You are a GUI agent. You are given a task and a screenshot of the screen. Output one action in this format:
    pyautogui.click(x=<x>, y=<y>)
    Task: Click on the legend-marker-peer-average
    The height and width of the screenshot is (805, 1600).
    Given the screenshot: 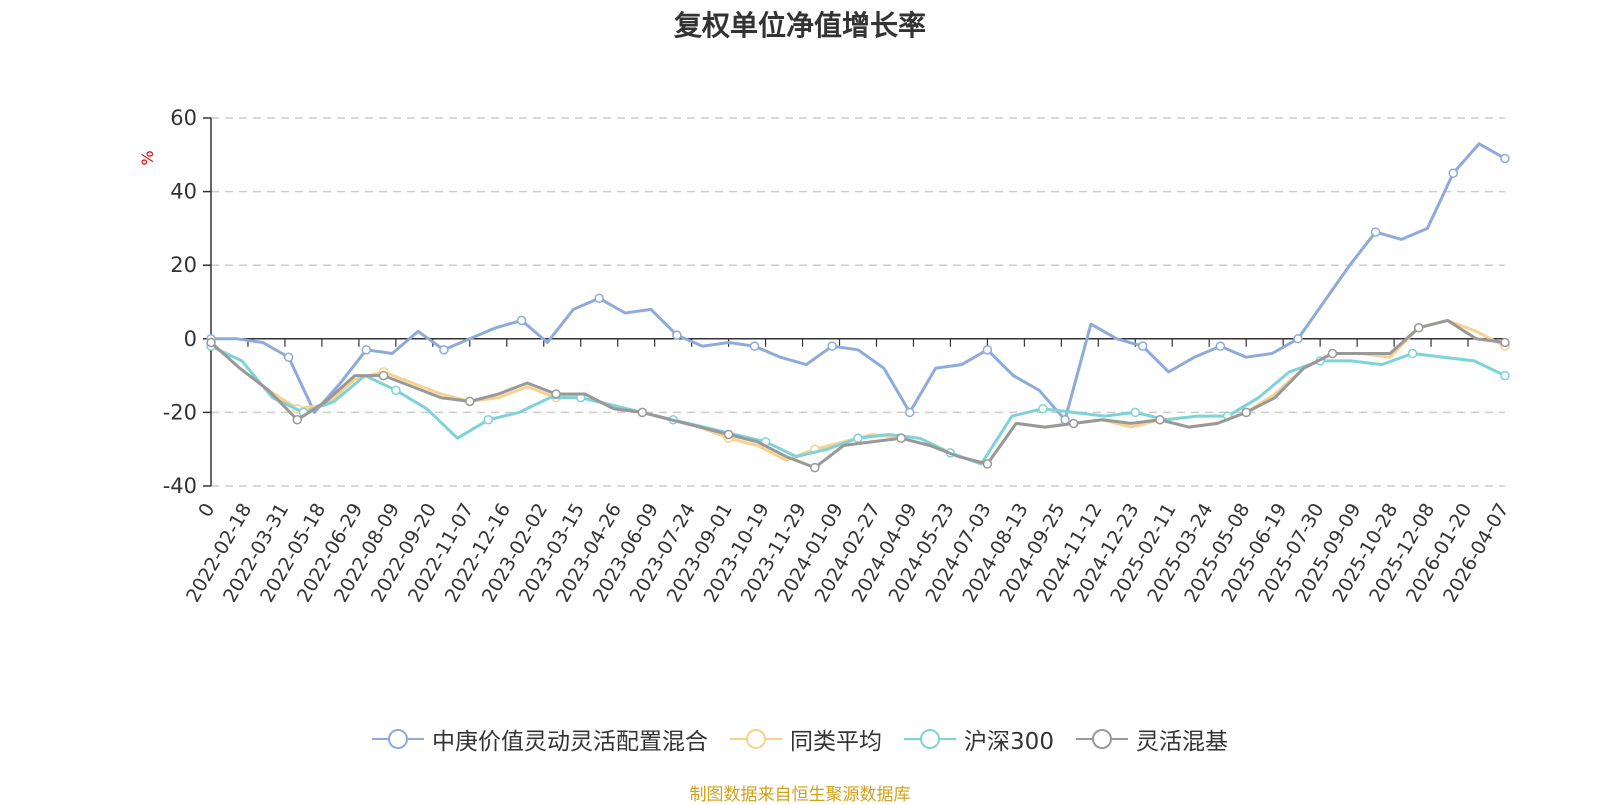 What is the action you would take?
    pyautogui.click(x=756, y=739)
    